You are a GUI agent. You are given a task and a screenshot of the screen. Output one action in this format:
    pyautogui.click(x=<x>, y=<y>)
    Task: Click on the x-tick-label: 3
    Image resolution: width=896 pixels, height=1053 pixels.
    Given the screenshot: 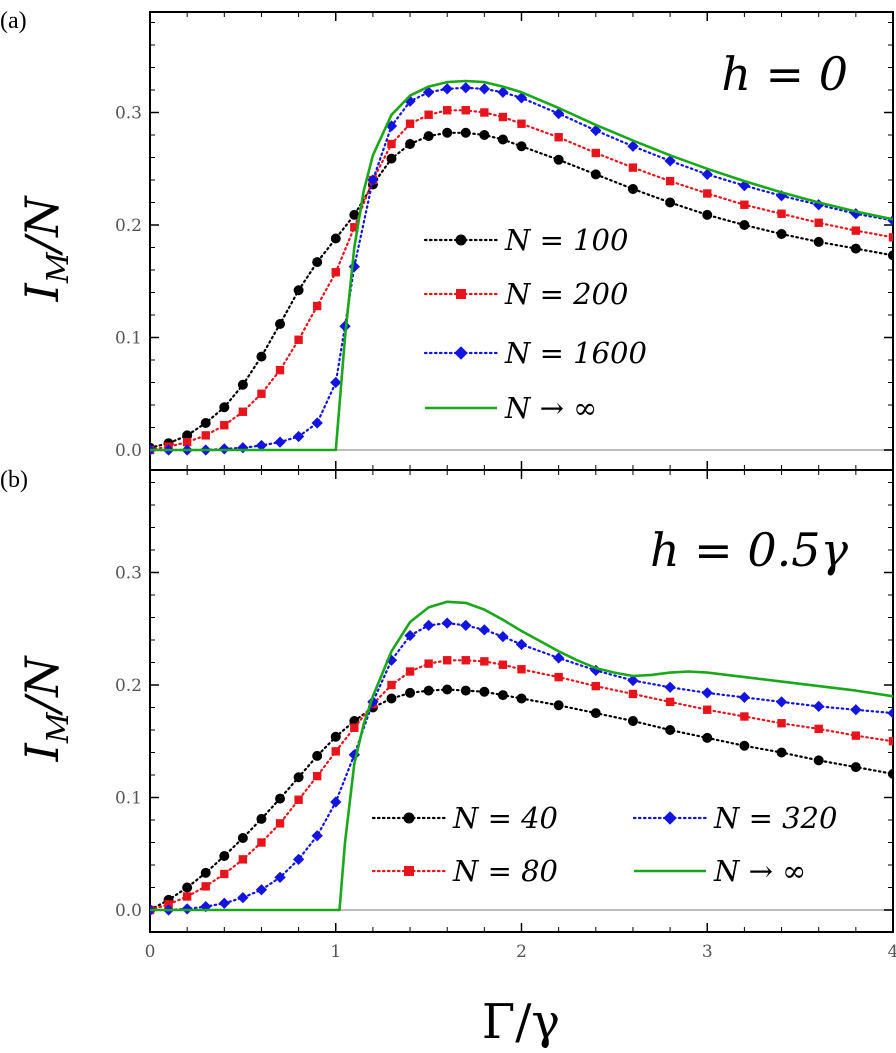 What is the action you would take?
    pyautogui.click(x=707, y=952)
    